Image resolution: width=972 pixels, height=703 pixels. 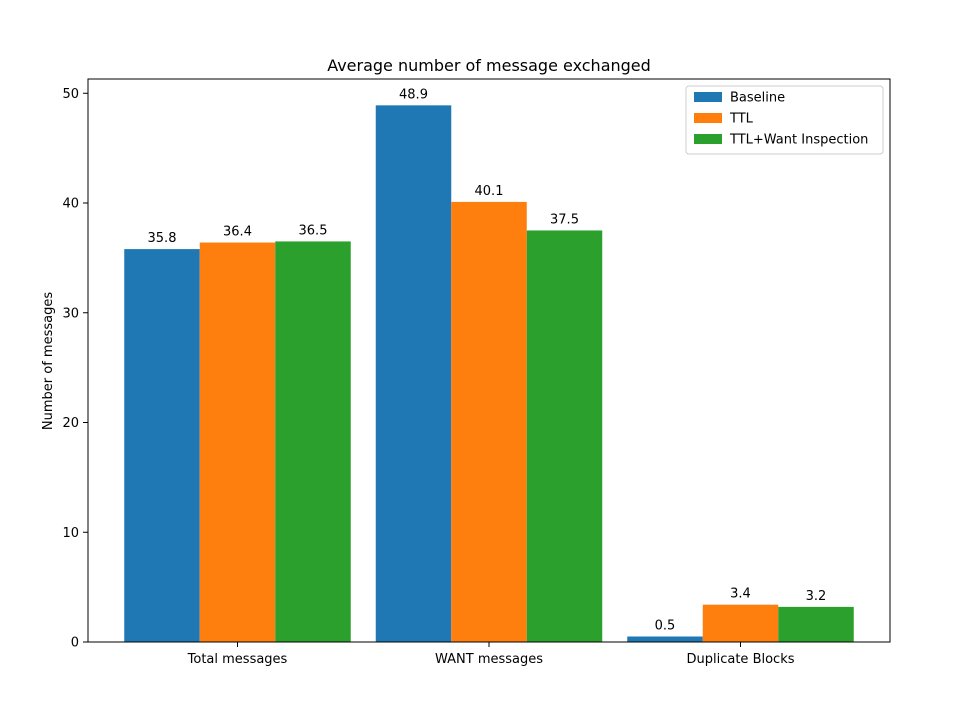 What do you see at coordinates (413, 94) in the screenshot?
I see `bar-value-label: 48.9` at bounding box center [413, 94].